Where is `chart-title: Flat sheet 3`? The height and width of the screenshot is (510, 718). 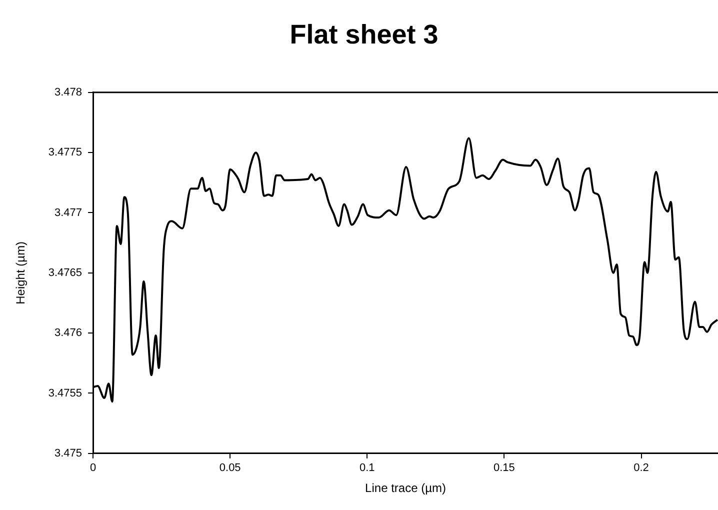
chart-title: Flat sheet 3 is located at coordinates (364, 35).